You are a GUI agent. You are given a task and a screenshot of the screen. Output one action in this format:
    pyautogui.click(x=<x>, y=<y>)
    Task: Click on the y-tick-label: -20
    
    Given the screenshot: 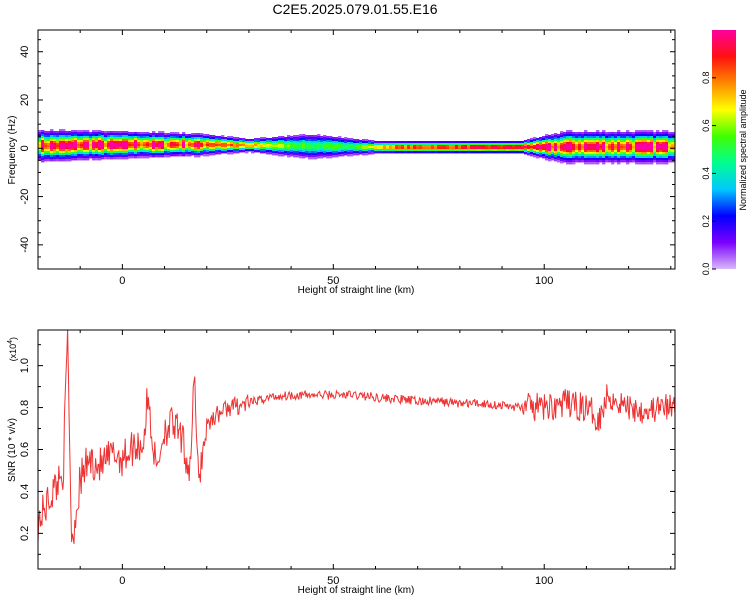 What is the action you would take?
    pyautogui.click(x=25, y=197)
    